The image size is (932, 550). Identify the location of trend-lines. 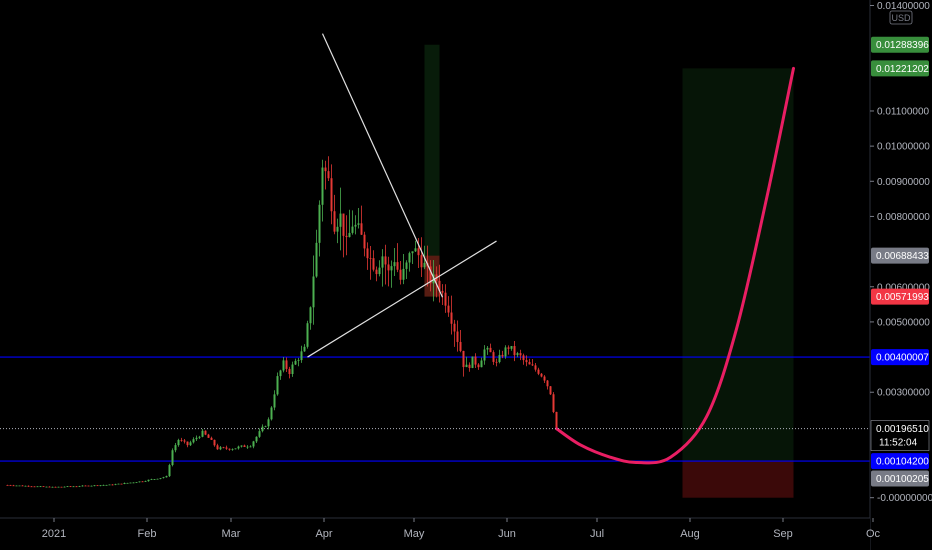
(402, 195).